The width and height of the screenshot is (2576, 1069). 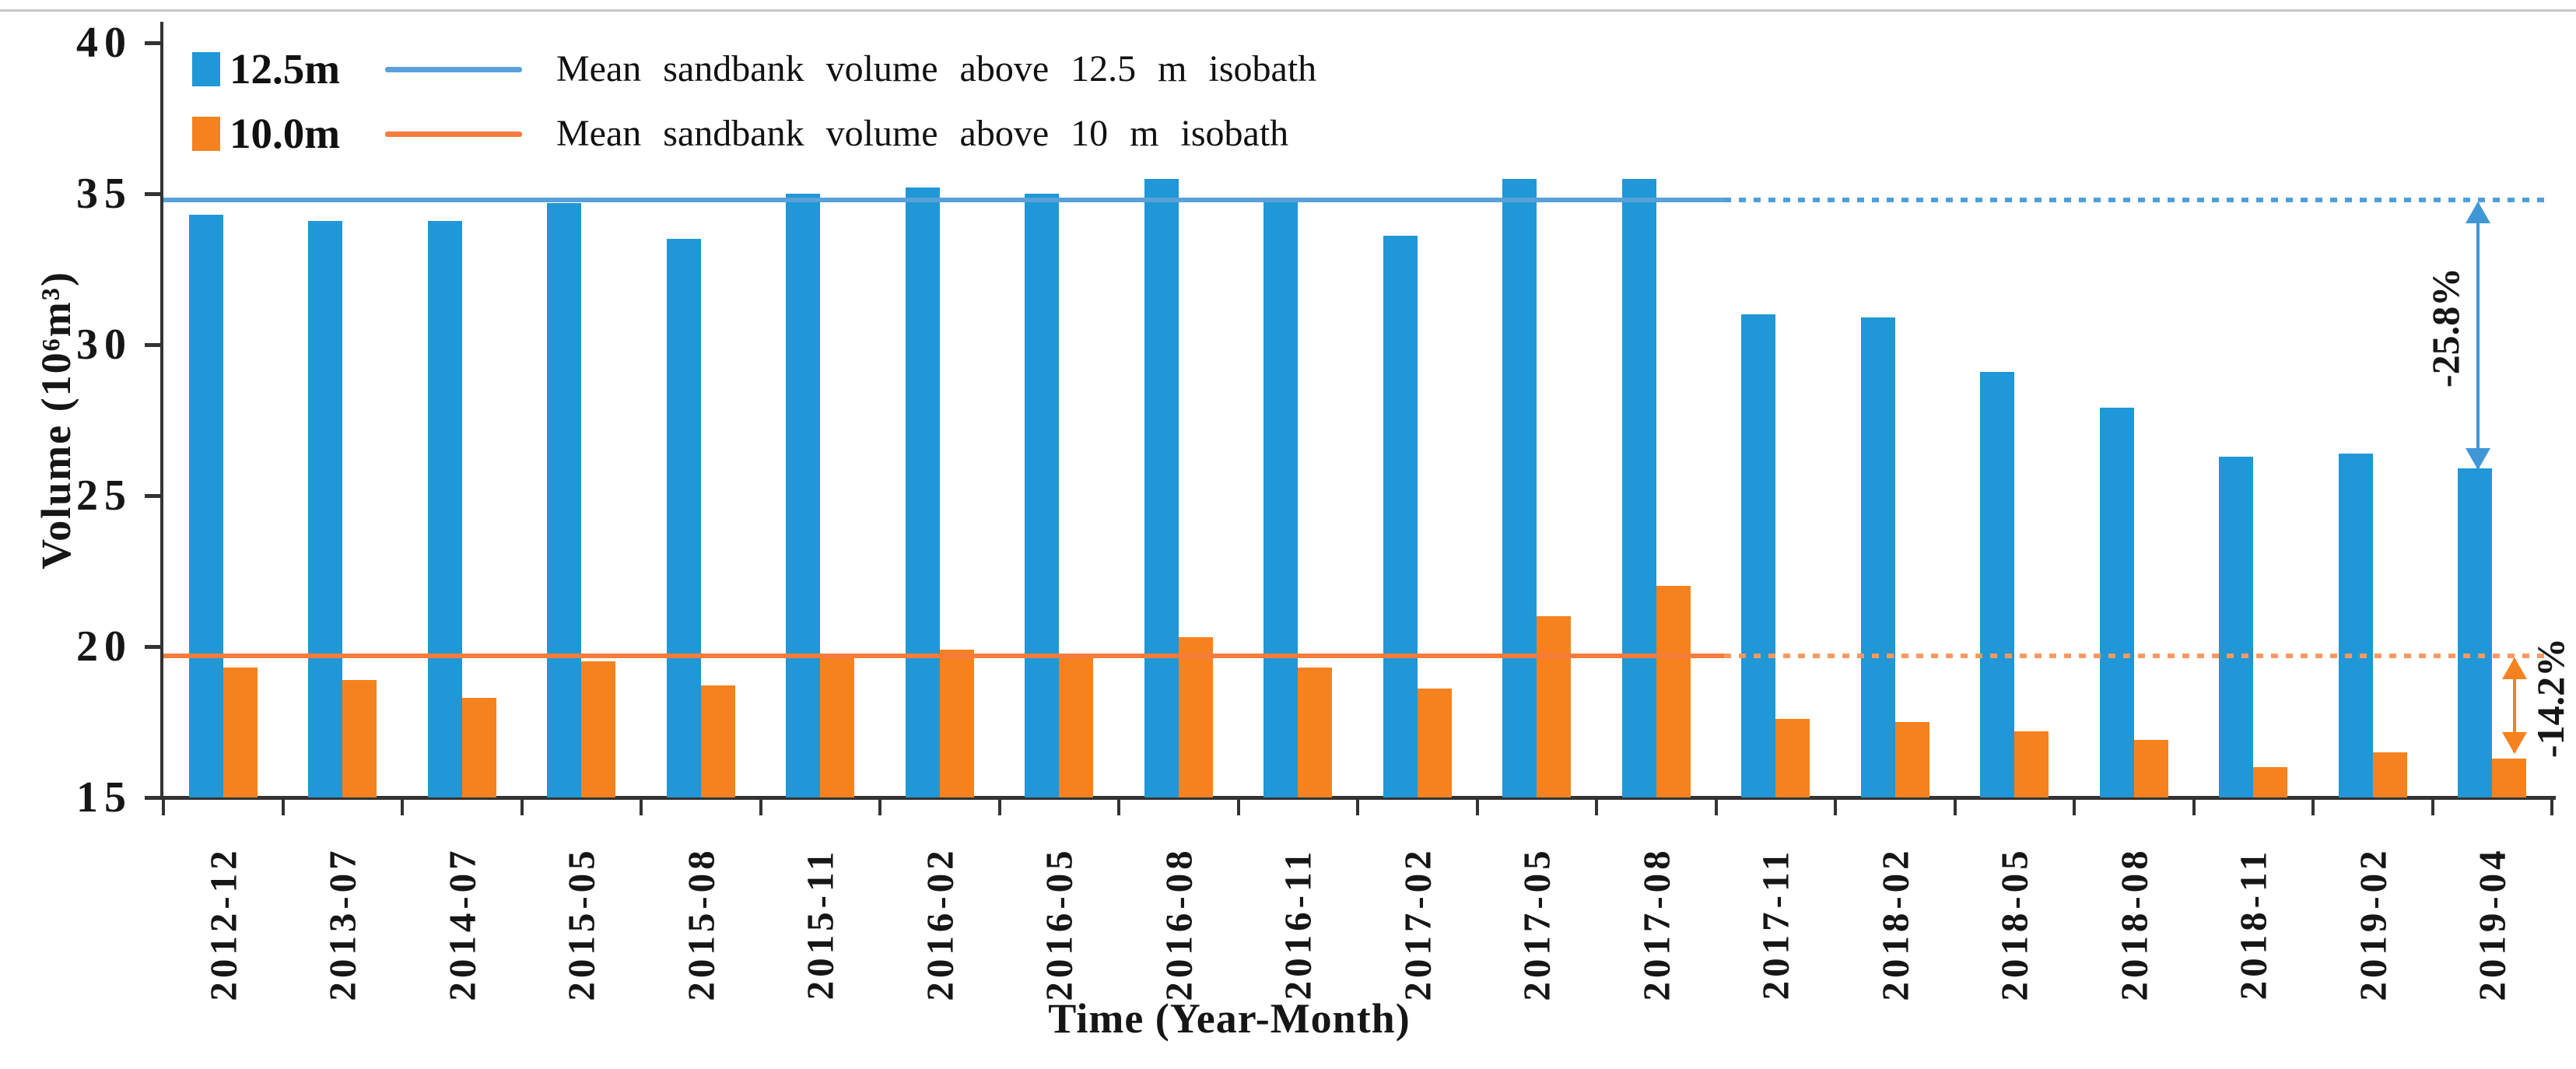 I want to click on x-axis-title: Time (Year-Month), so click(x=1229, y=1019).